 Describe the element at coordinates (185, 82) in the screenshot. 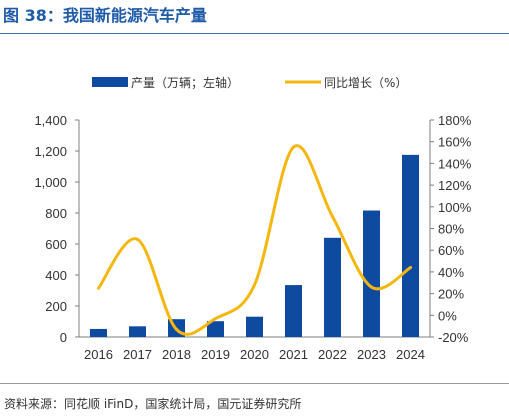

I see `legend-bar-label: 产量（万辆；左轴）` at that location.